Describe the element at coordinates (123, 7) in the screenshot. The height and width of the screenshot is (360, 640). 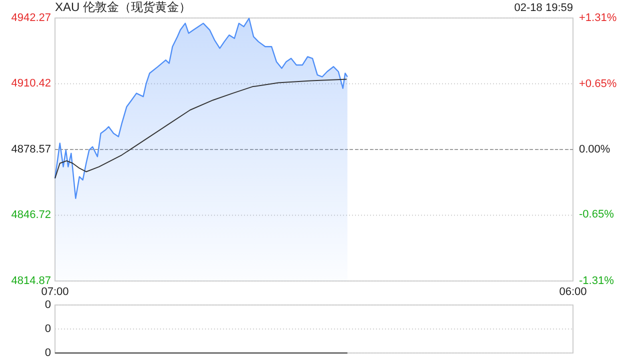
I see `chart-title: XAU 伦敦金（现货黄金）` at that location.